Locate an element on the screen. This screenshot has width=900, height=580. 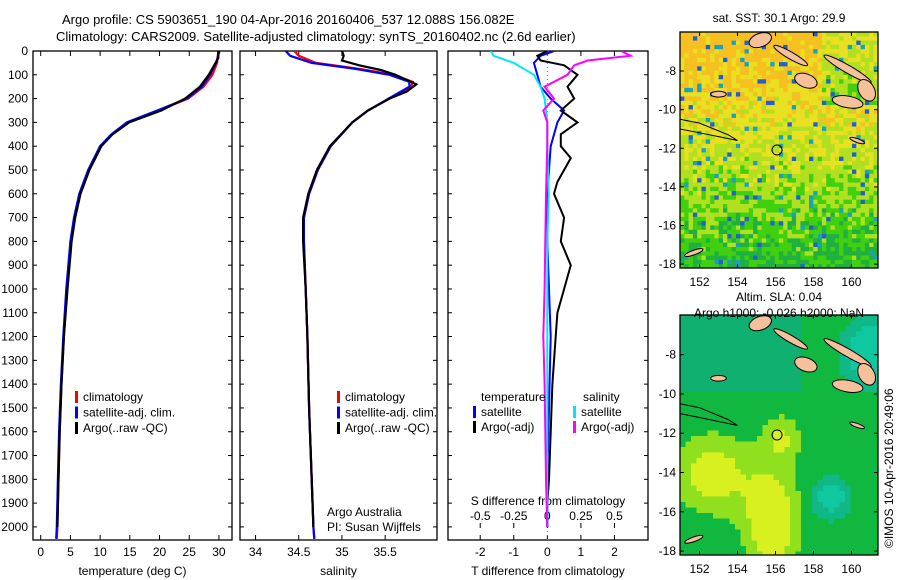
x-tick-label: 35 is located at coordinates (342, 552).